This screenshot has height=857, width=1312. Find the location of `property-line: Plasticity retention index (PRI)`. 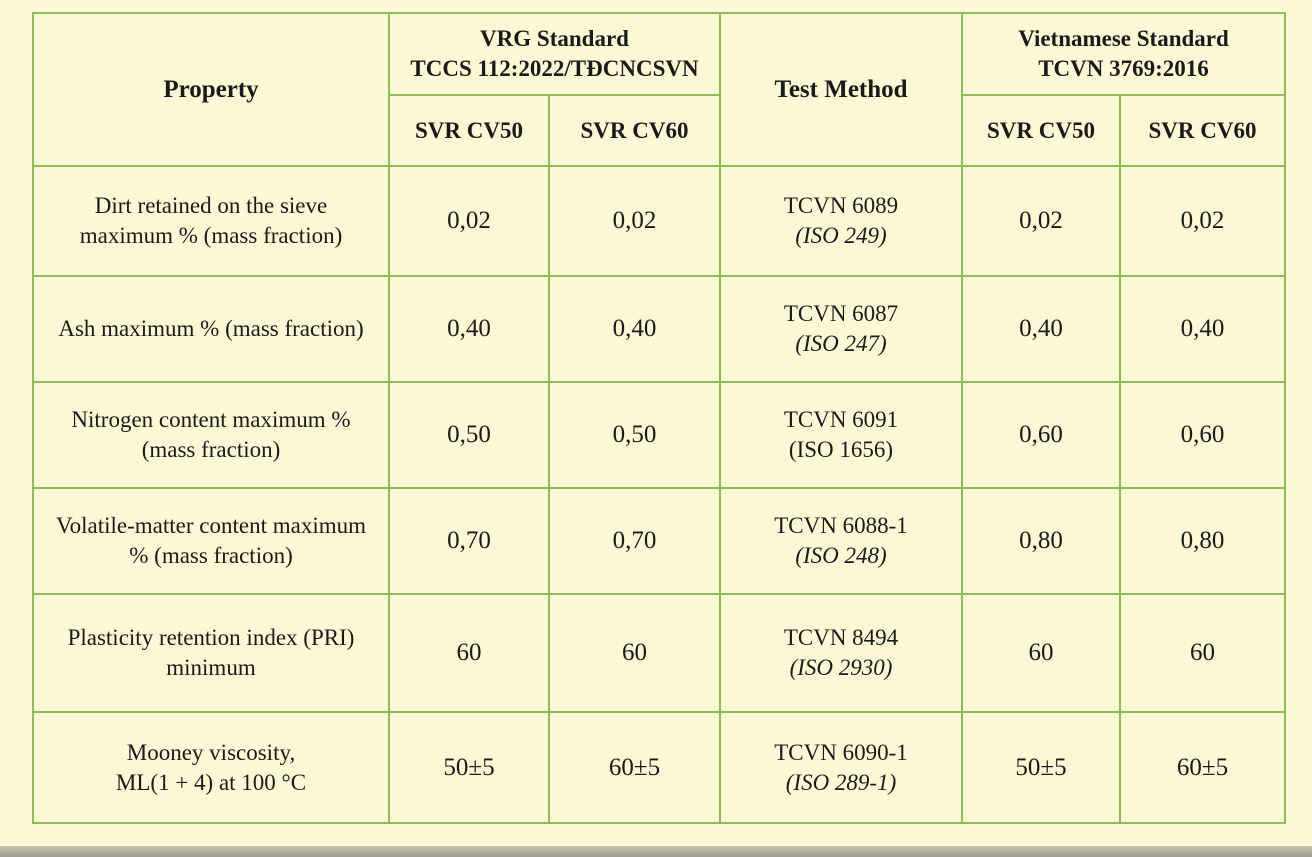

property-line: Plasticity retention index (PRI) is located at coordinates (211, 637).